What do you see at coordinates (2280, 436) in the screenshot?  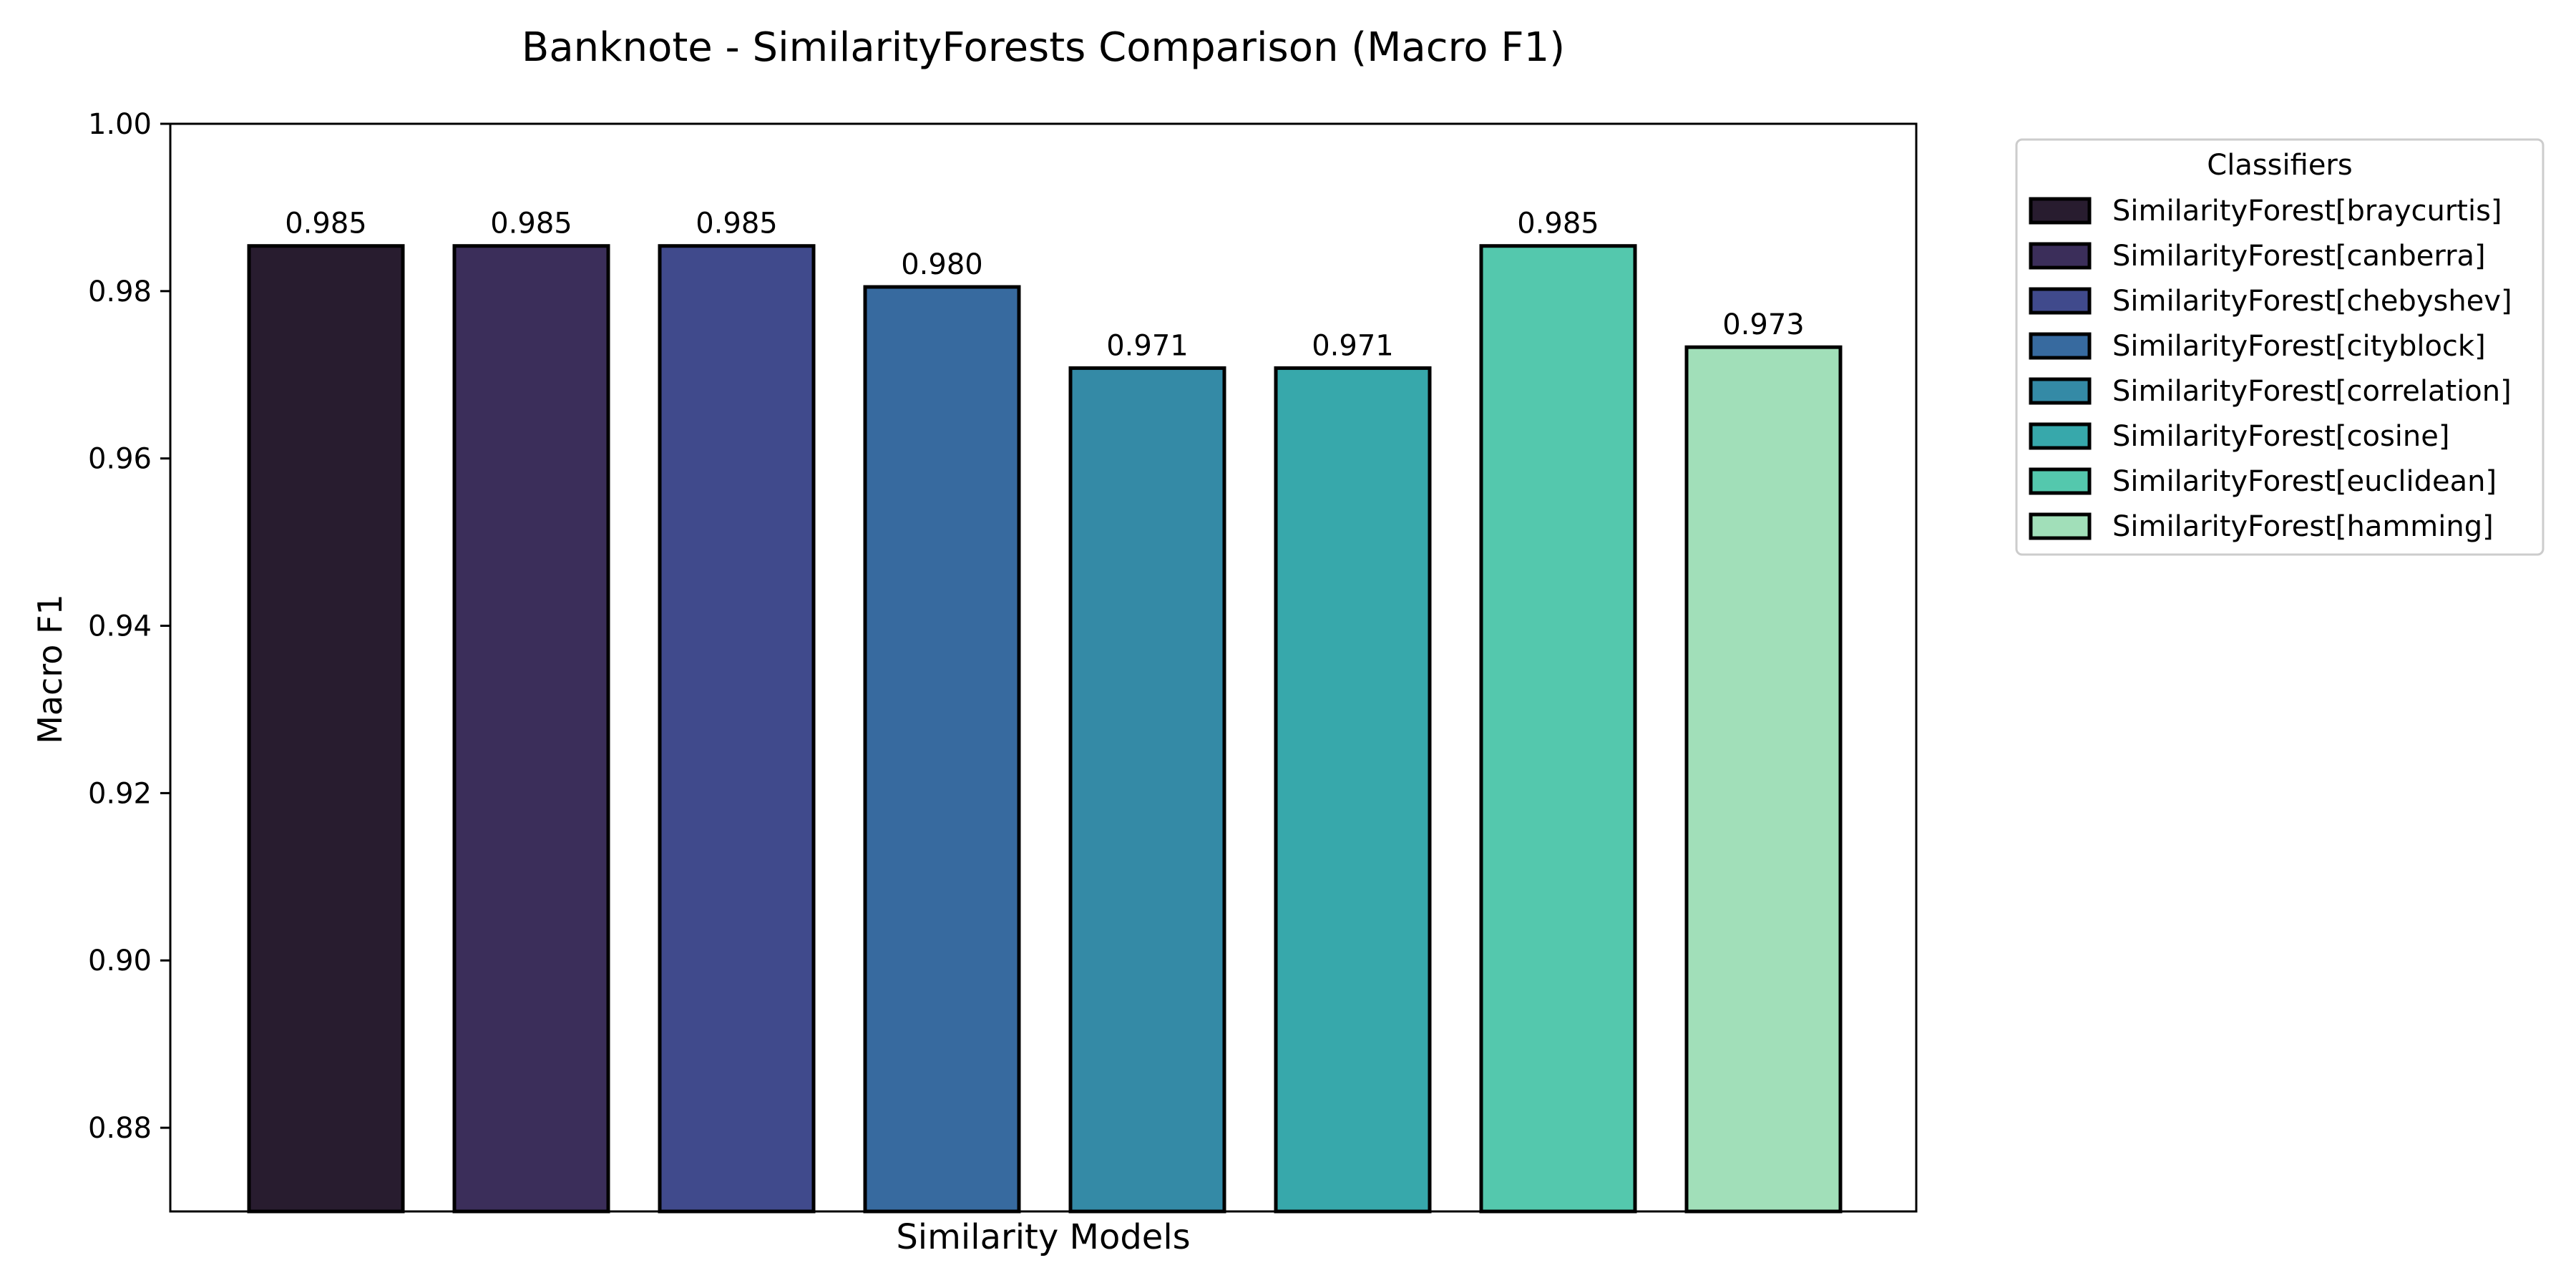 I see `legend-label: SimilarityForest[cosine]` at bounding box center [2280, 436].